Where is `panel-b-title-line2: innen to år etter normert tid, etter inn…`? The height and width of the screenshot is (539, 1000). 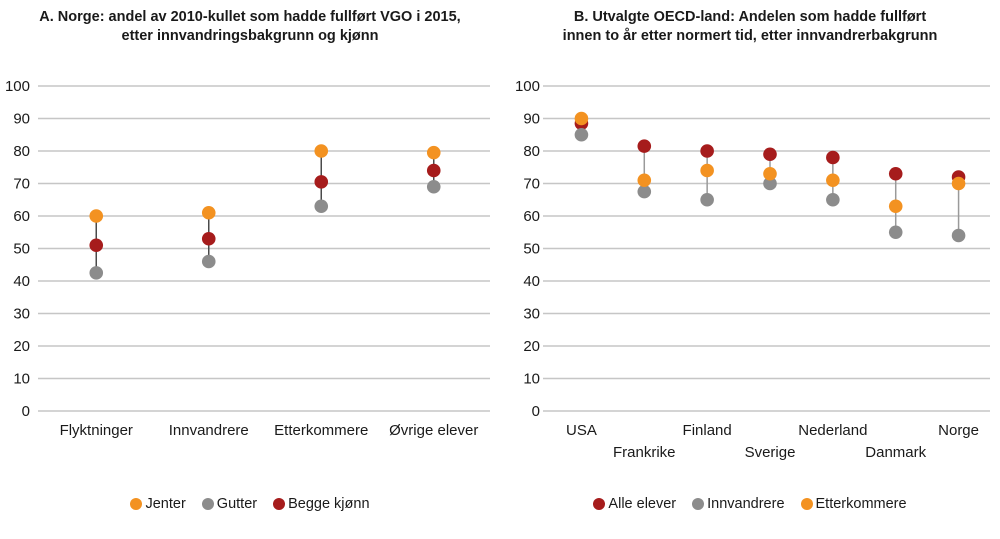
panel-b-title-line2: innen to år etter normert tid, etter inn… is located at coordinates (750, 36).